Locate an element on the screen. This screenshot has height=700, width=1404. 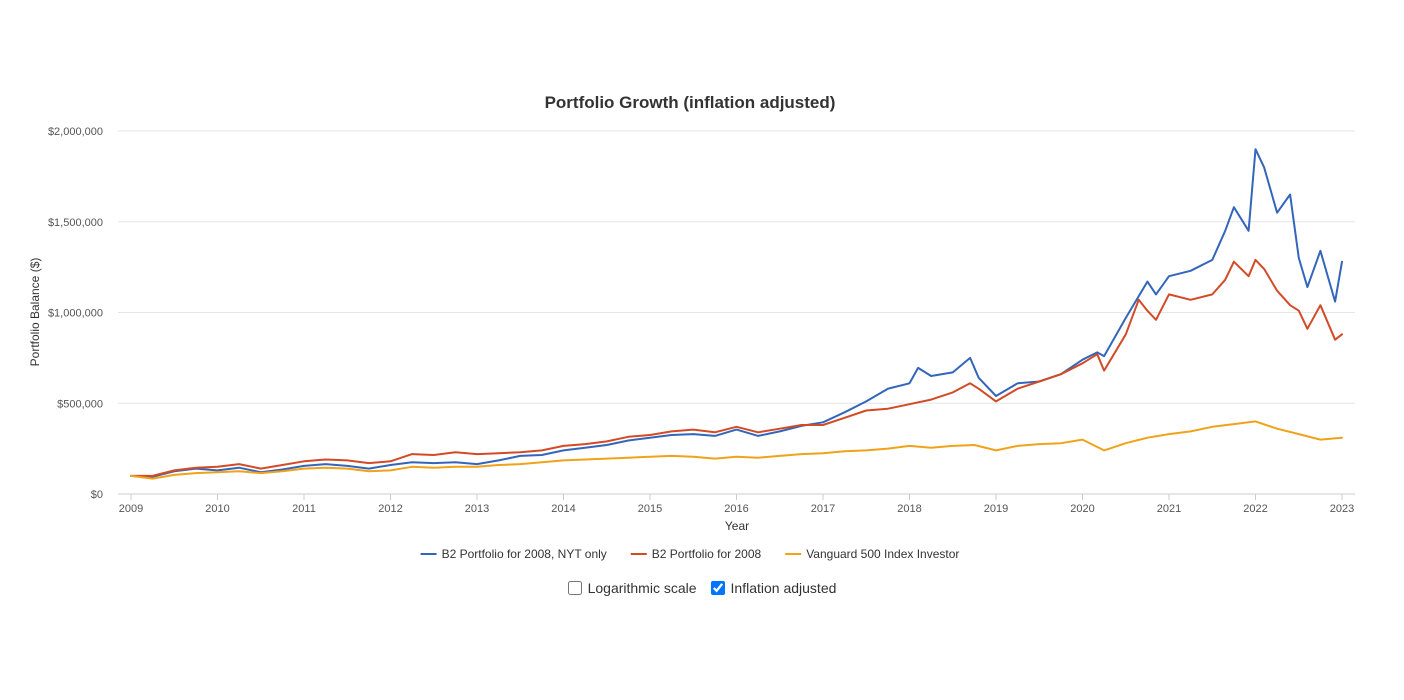
x-tick-label: 2011 is located at coordinates (304, 509).